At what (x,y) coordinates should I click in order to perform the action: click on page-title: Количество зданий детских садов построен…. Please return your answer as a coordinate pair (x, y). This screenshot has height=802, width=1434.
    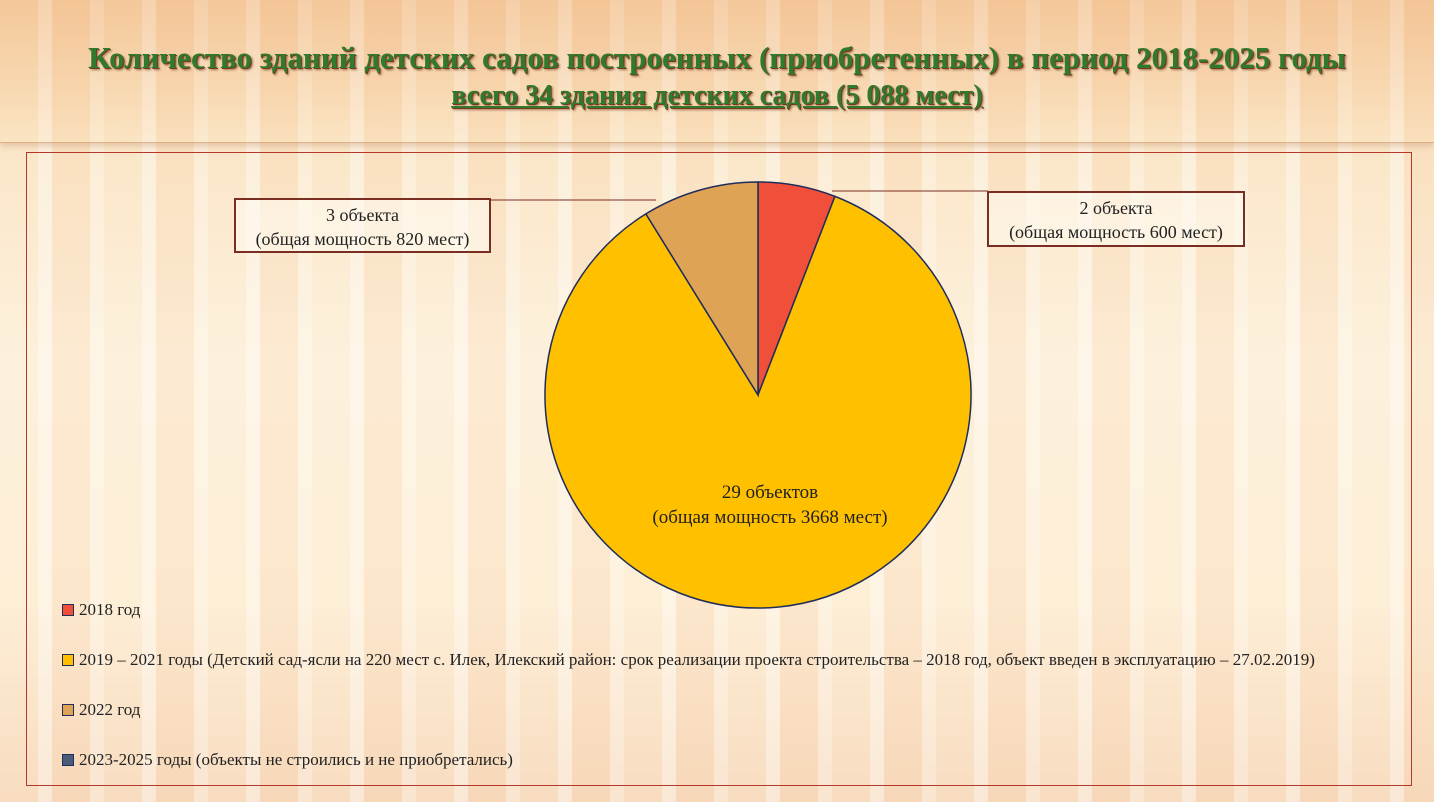
    Looking at the image, I should click on (717, 57).